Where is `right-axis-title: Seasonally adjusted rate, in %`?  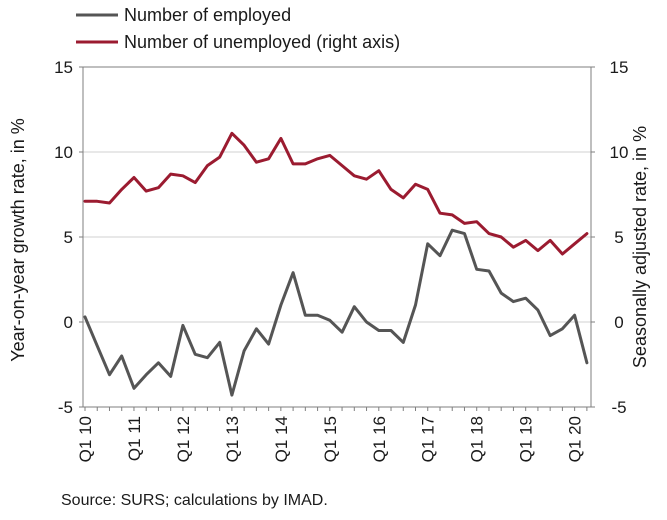 right-axis-title: Seasonally adjusted rate, in % is located at coordinates (640, 247).